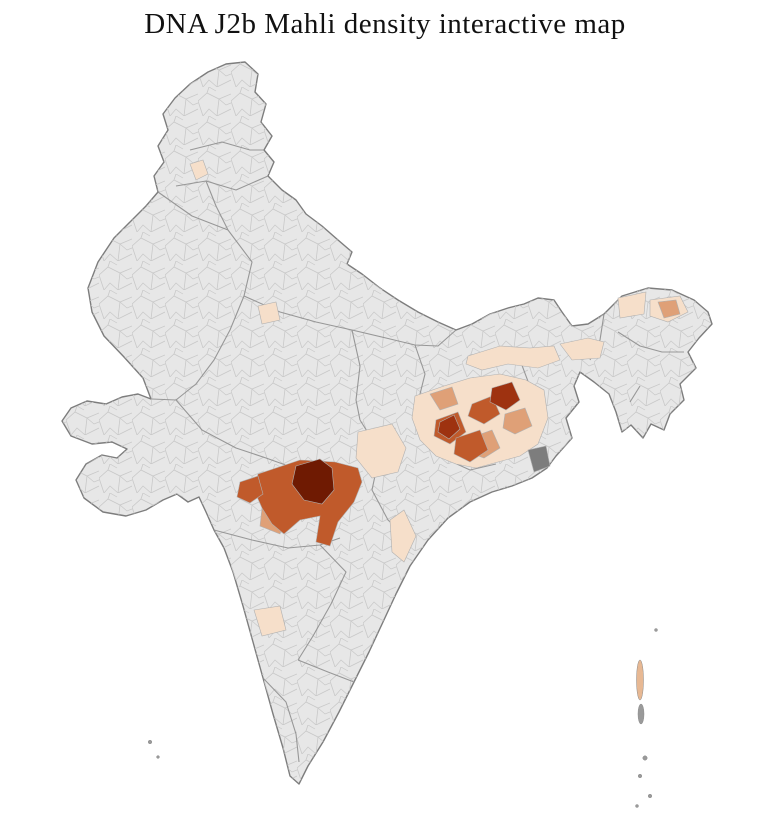 The width and height of the screenshot is (770, 813). Describe the element at coordinates (669, 309) in the screenshot. I see `district-northeast-mid` at that location.